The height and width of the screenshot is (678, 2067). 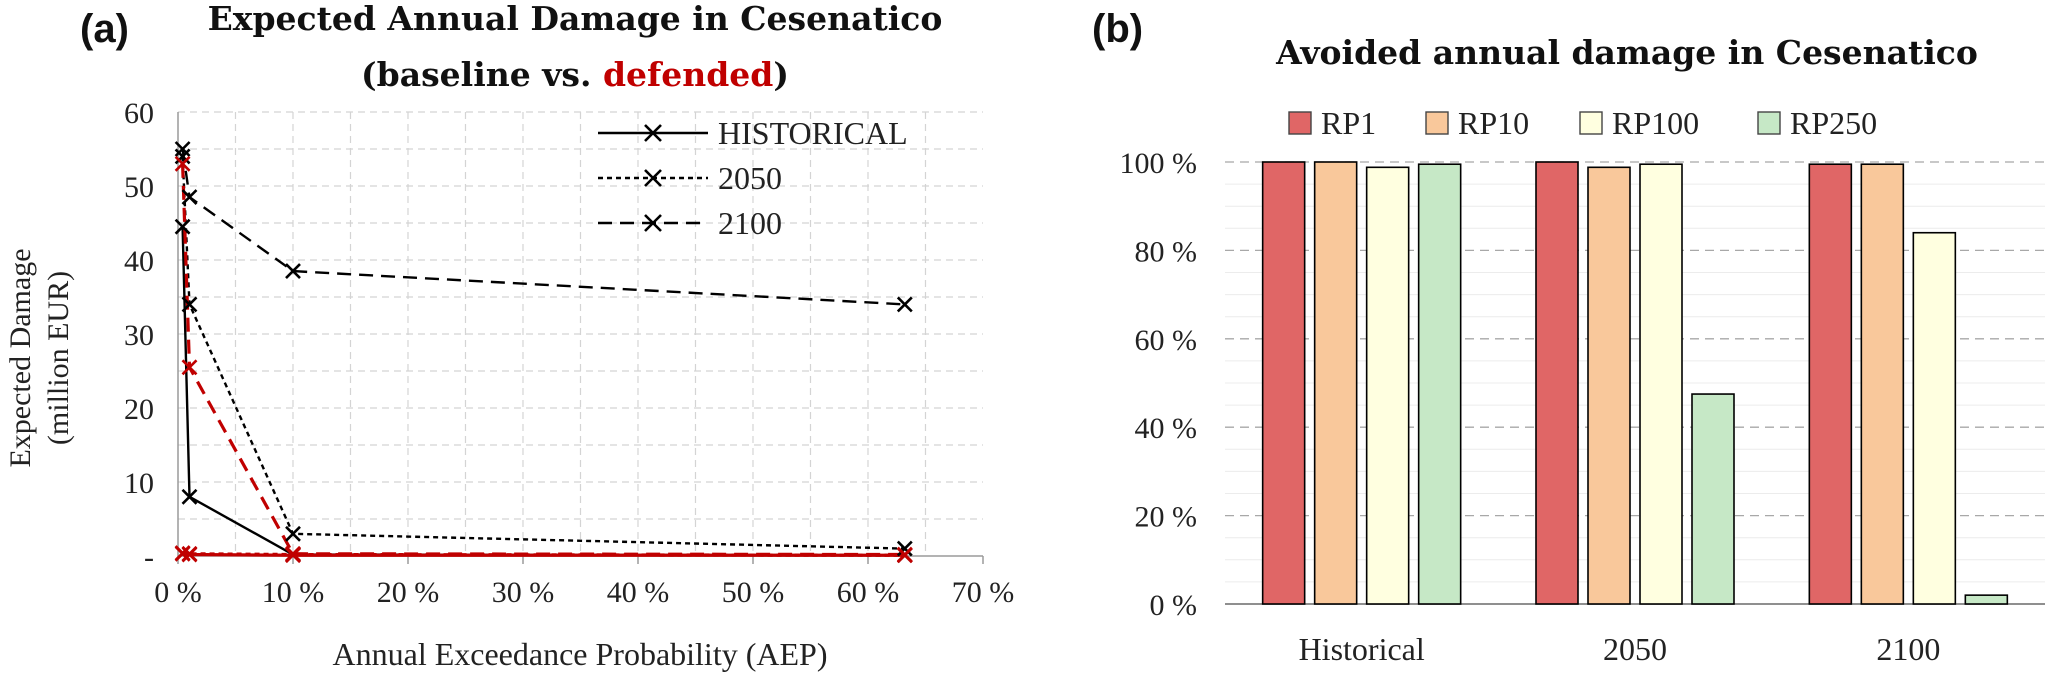 I want to click on chart-a-xlabel: Annual Exceedance Probability (AEP), so click(x=580, y=654).